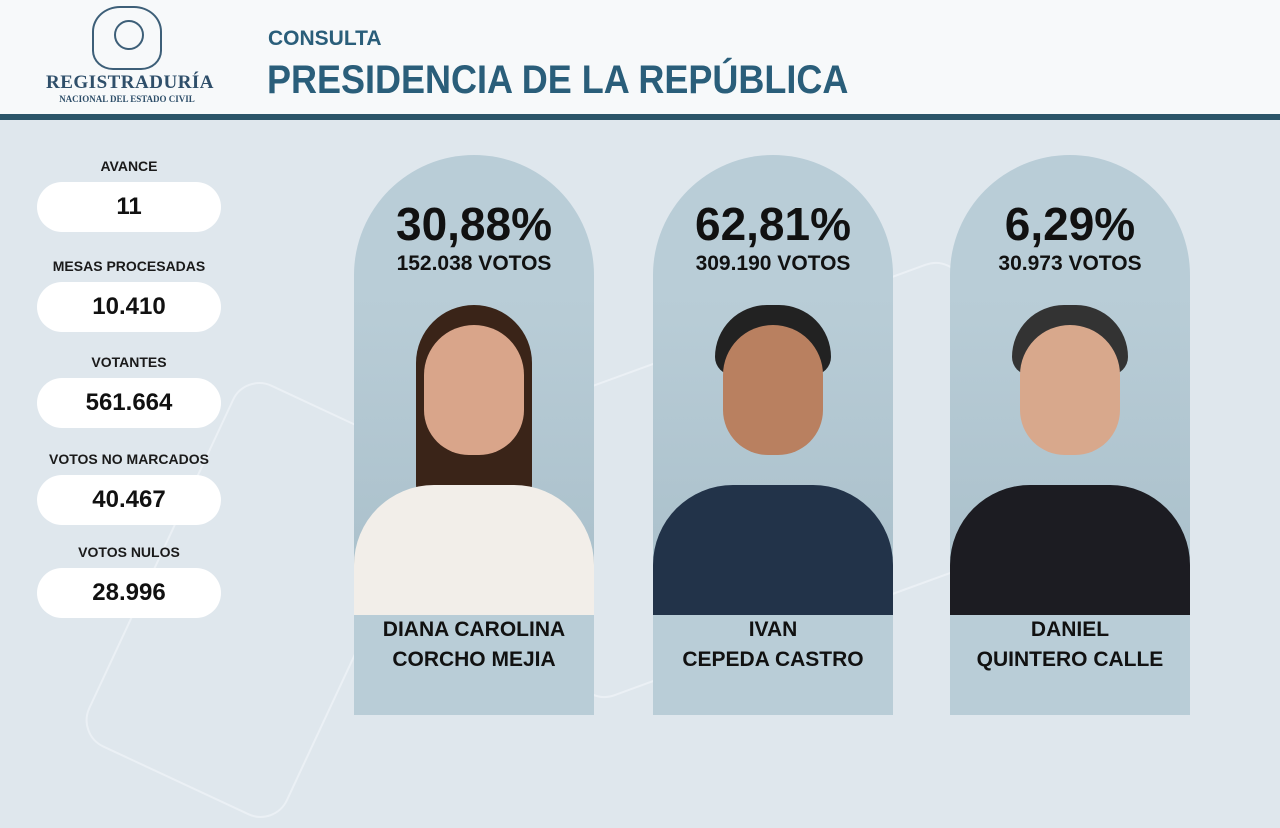 The height and width of the screenshot is (828, 1280). What do you see at coordinates (474, 629) in the screenshot?
I see `name-line1: DIANA CAROLINA` at bounding box center [474, 629].